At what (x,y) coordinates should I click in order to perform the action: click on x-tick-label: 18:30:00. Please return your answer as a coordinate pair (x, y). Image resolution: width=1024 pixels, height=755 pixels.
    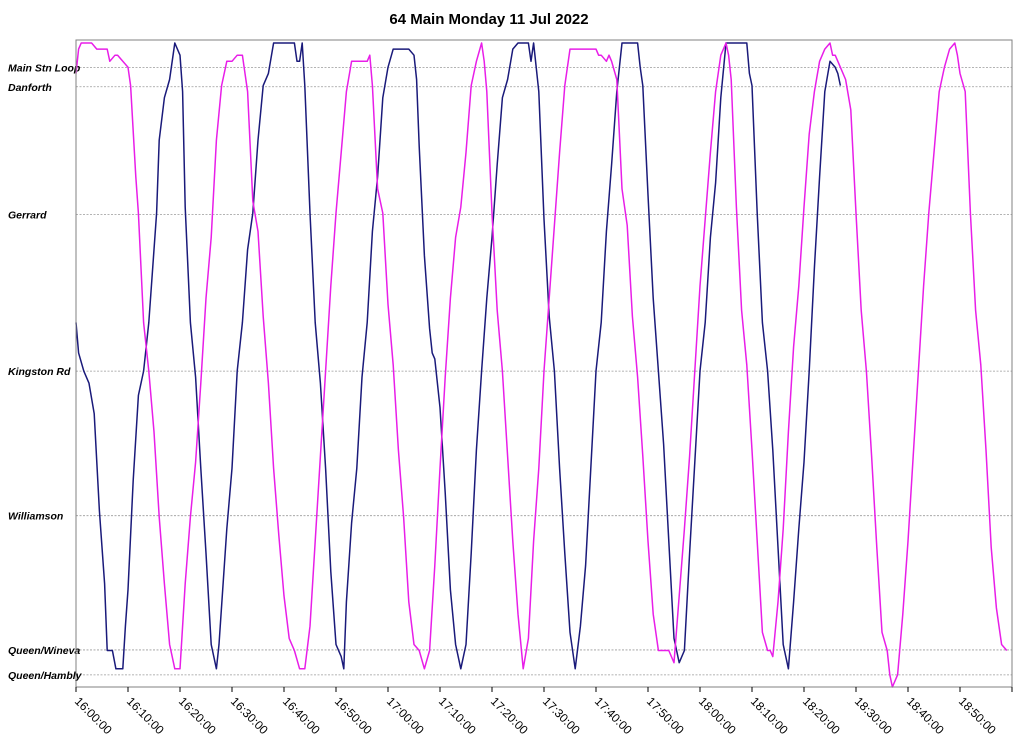
    Looking at the image, I should click on (873, 715).